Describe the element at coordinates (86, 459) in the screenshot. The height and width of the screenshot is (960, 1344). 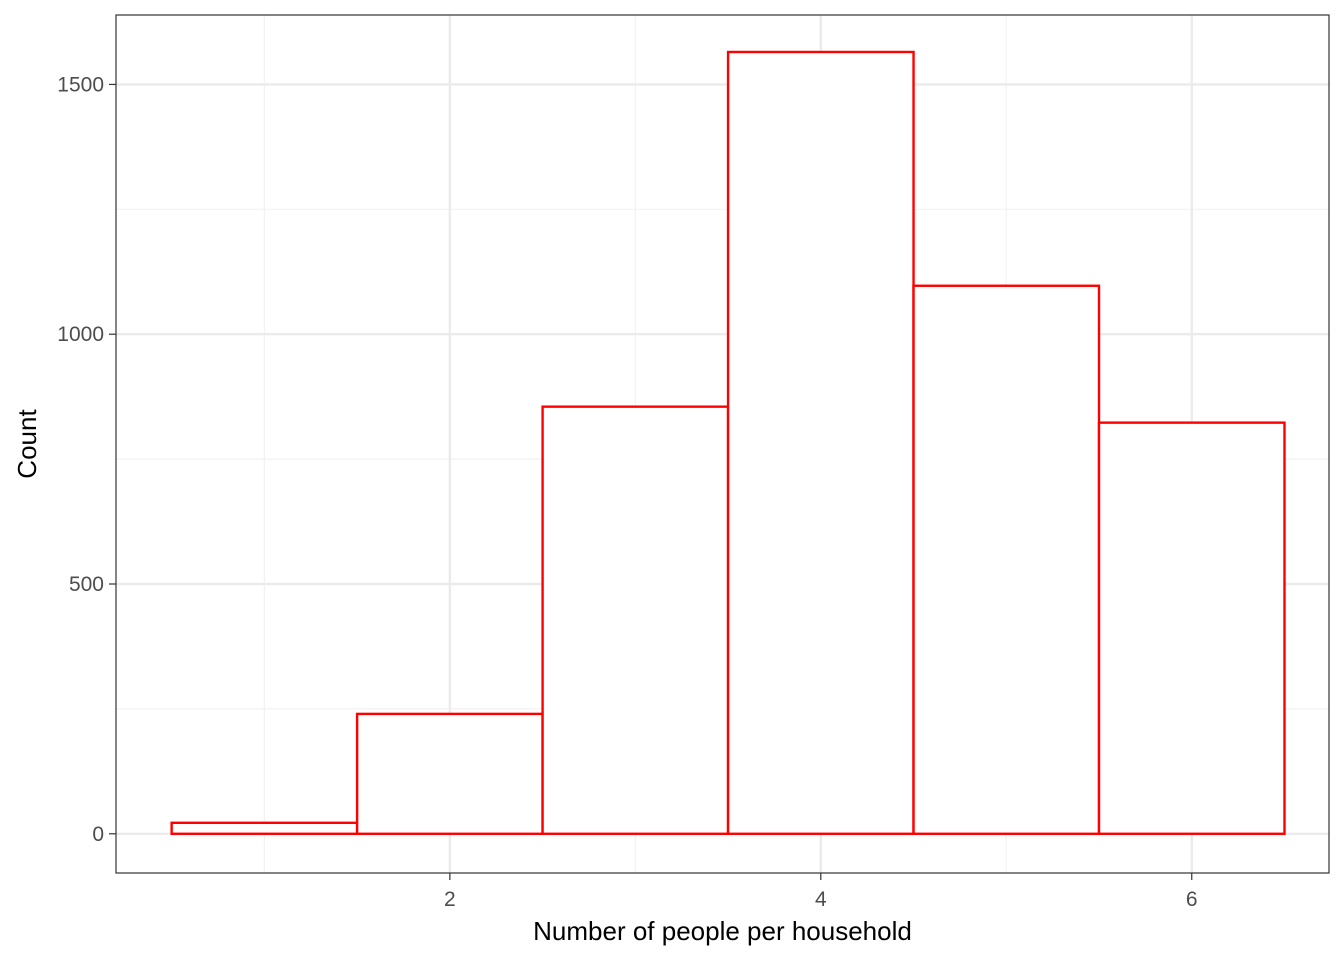
I see `y-axis-ticks: 0 500 1000 1500` at that location.